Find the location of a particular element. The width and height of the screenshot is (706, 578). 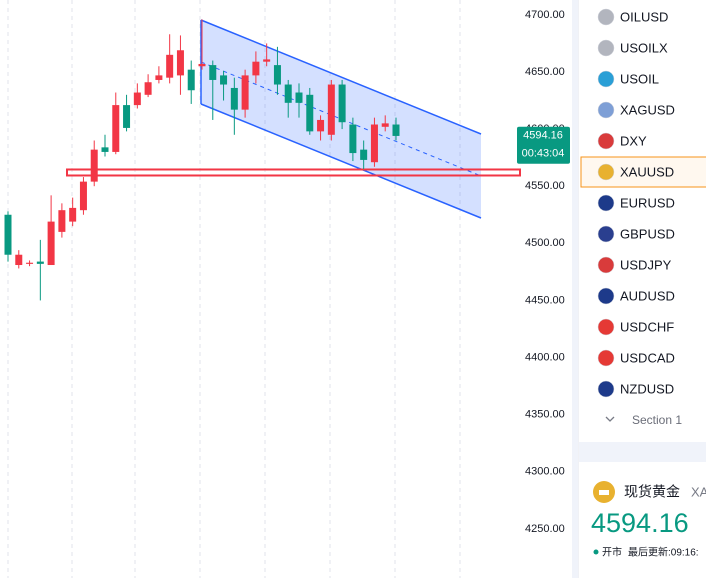

price-tag-value: 4594.16 is located at coordinates (543, 136).